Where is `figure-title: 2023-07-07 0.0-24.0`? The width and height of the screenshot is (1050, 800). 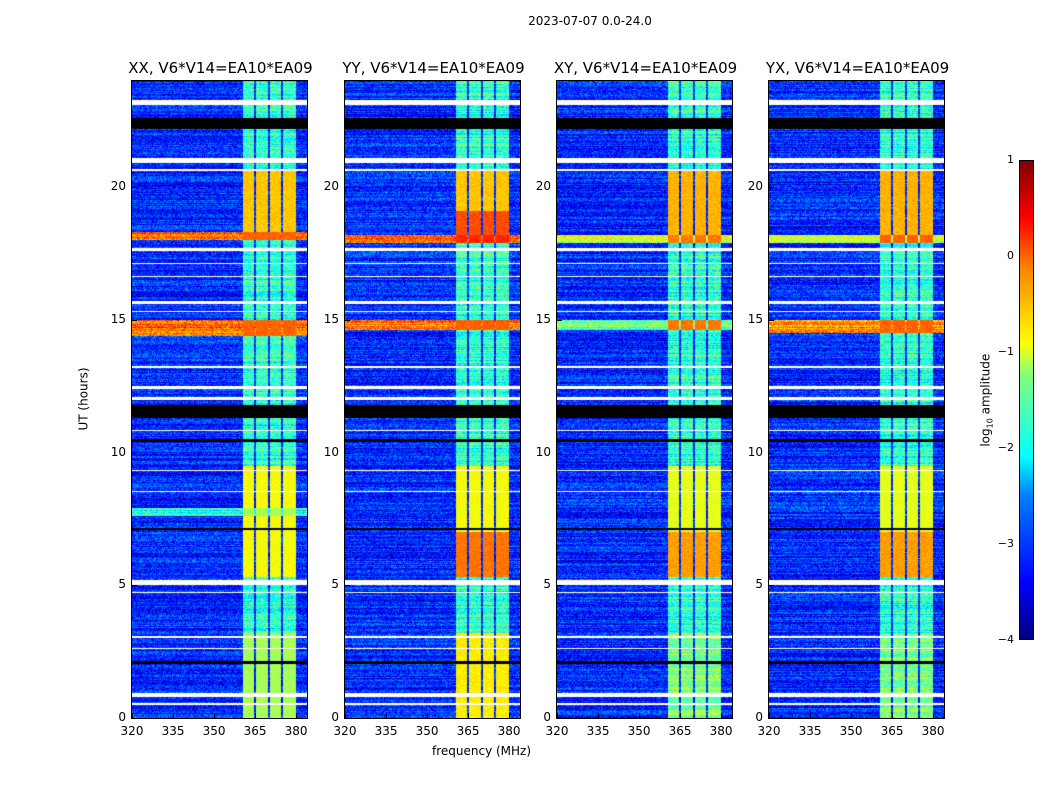 figure-title: 2023-07-07 0.0-24.0 is located at coordinates (590, 21).